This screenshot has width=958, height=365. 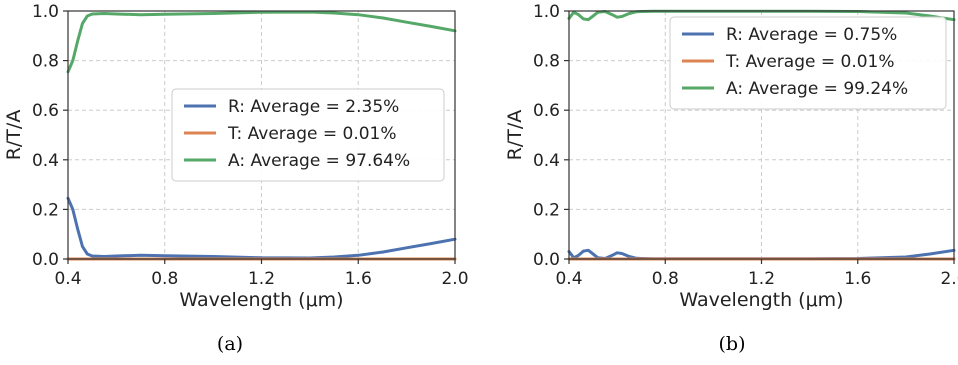 I want to click on series-line-a, so click(x=261, y=42).